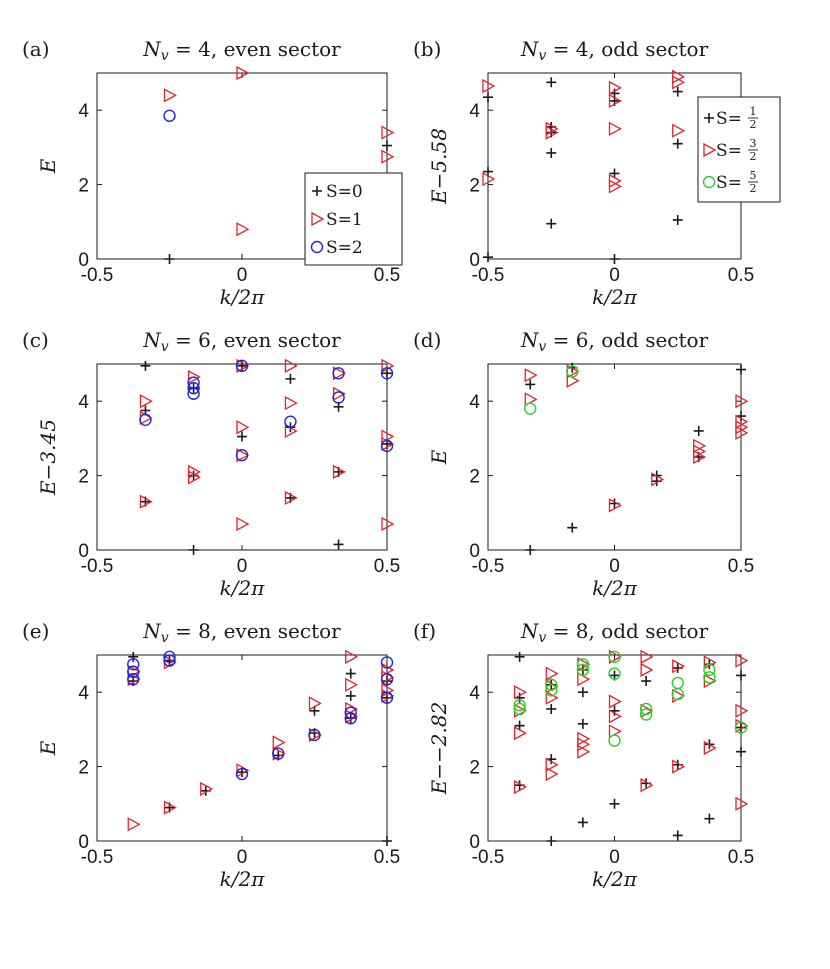 The height and width of the screenshot is (969, 830). What do you see at coordinates (337, 220) in the screenshot?
I see `legend-a-entry-s1: S=1` at bounding box center [337, 220].